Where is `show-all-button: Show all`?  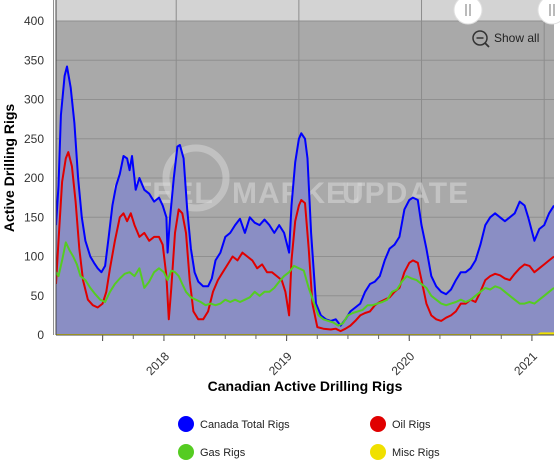
show-all-button: Show all is located at coordinates (505, 39).